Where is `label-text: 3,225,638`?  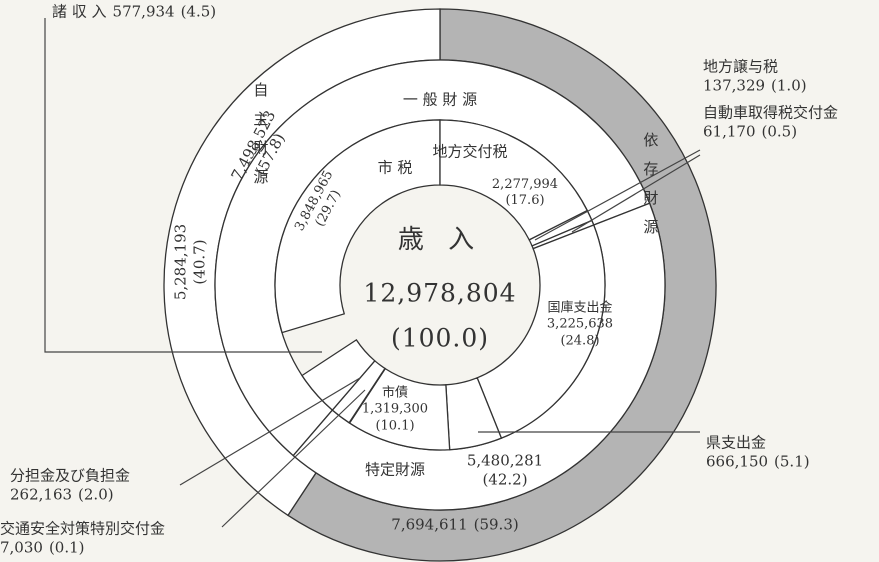
label-text: 3,225,638 is located at coordinates (580, 324).